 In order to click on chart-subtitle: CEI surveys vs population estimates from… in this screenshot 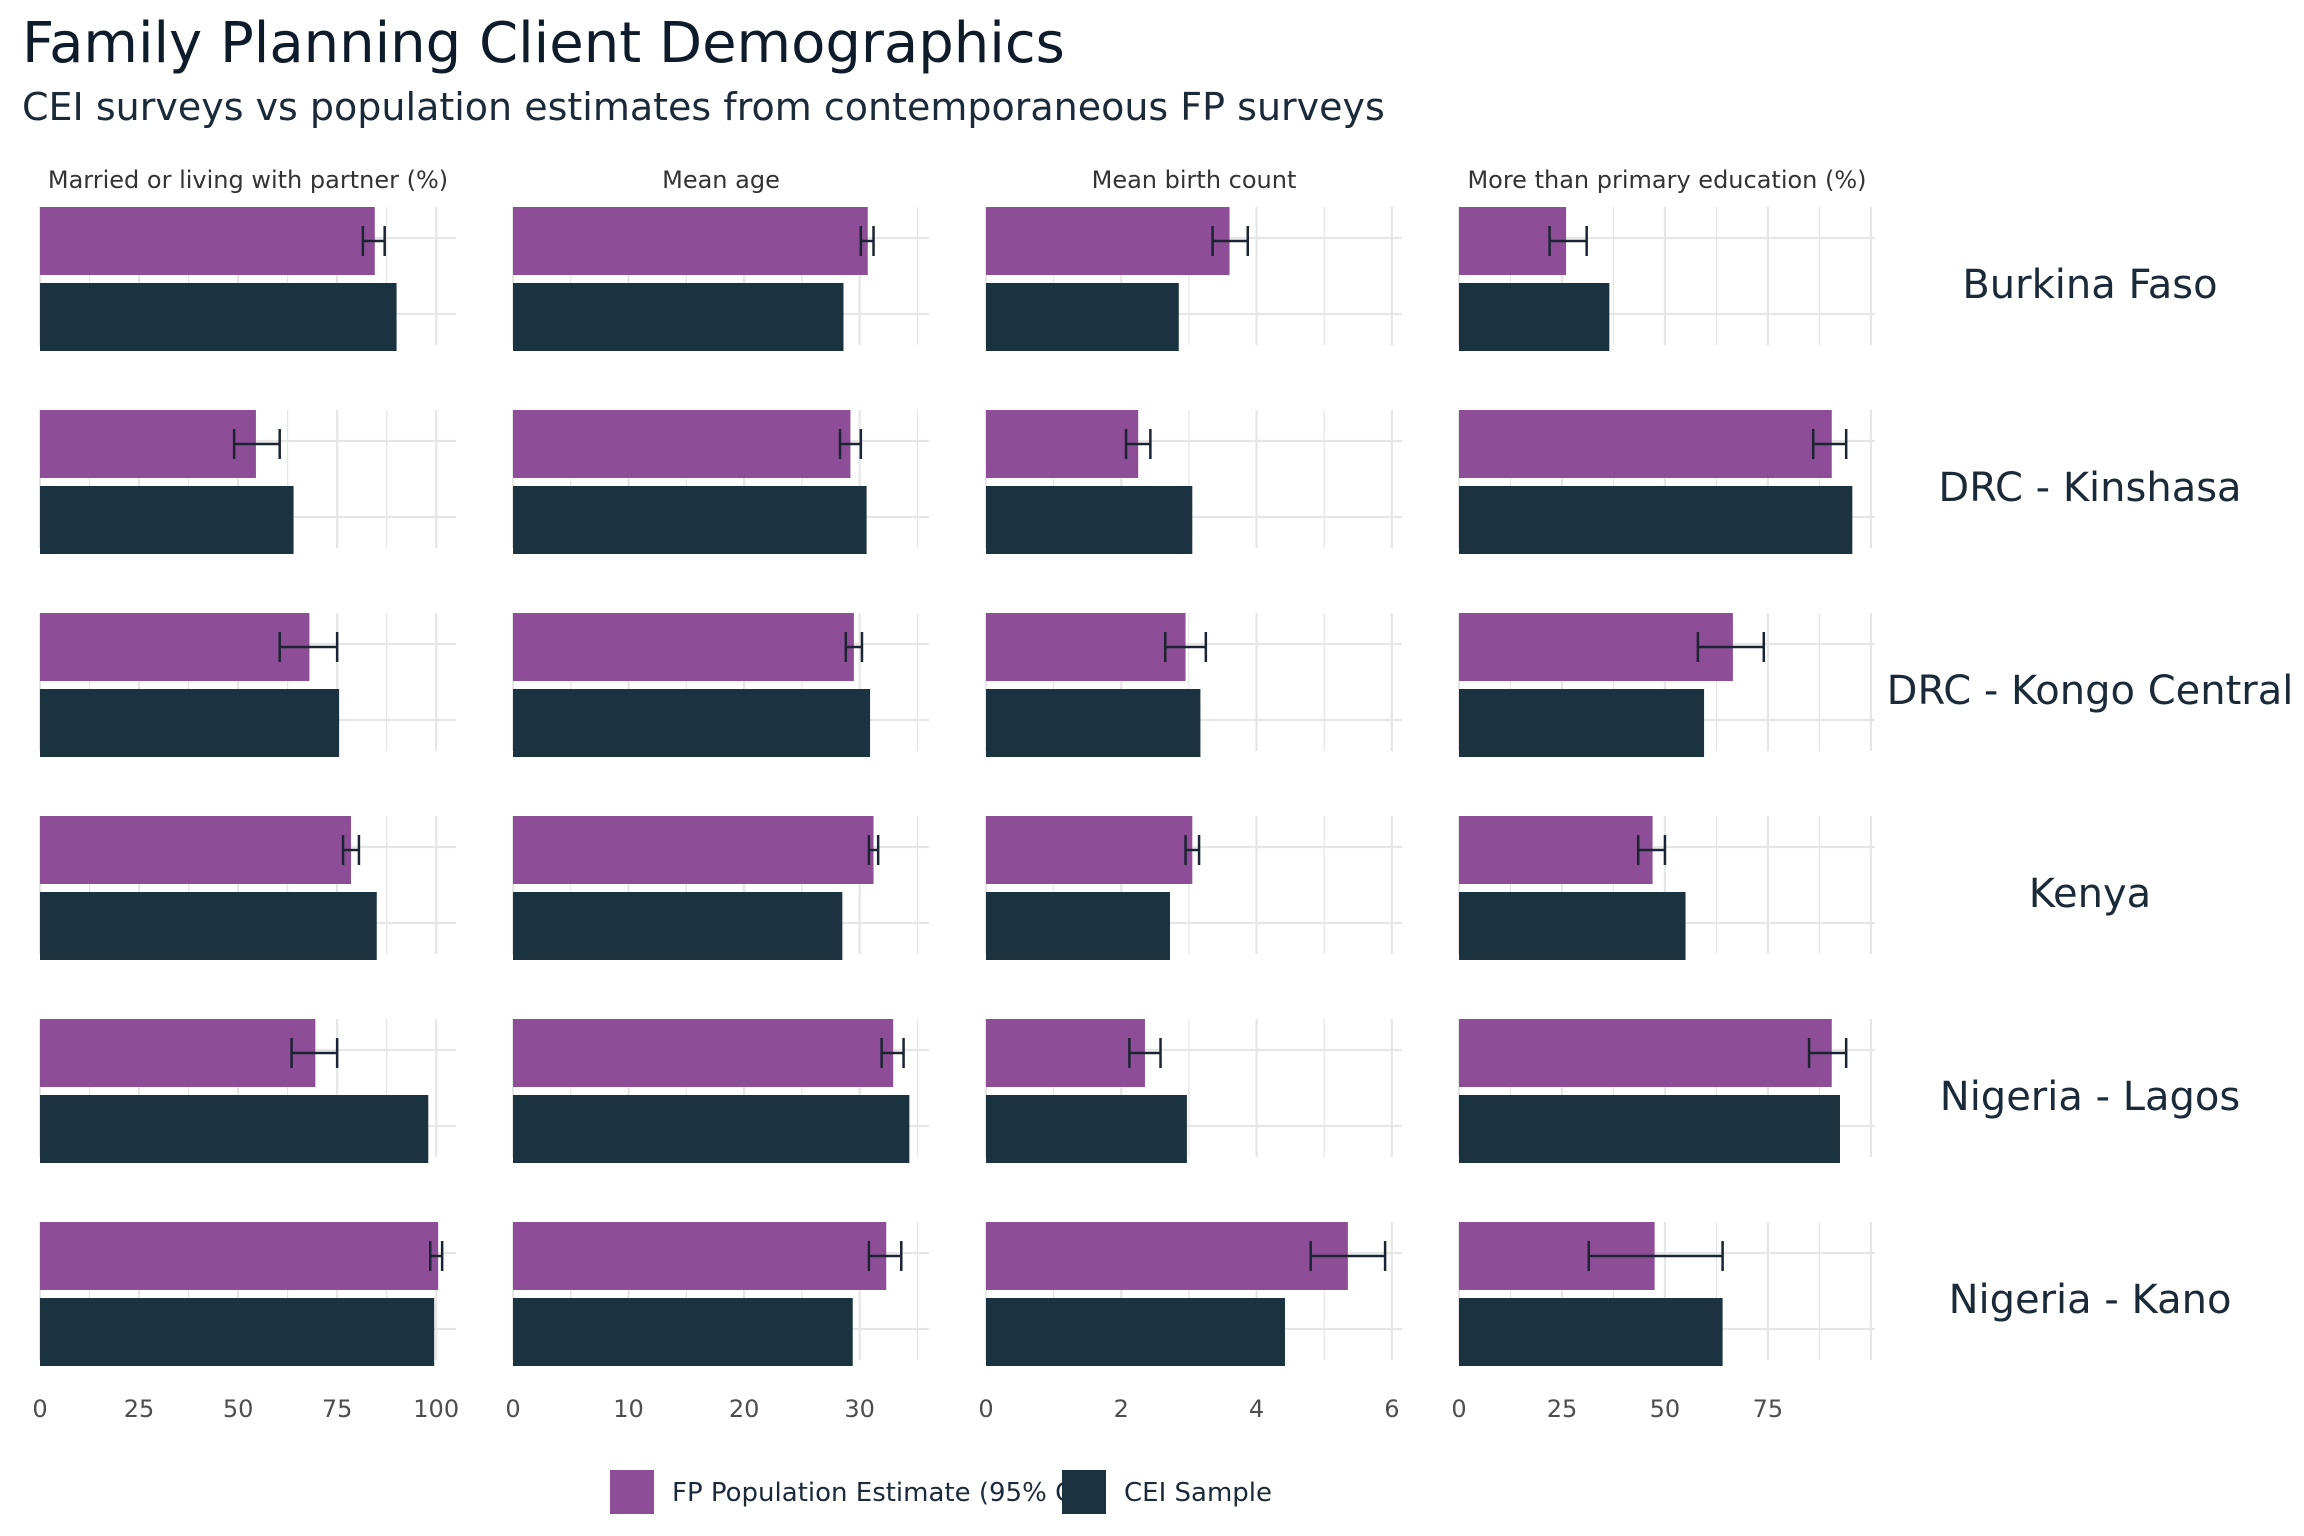, I will do `click(703, 107)`.